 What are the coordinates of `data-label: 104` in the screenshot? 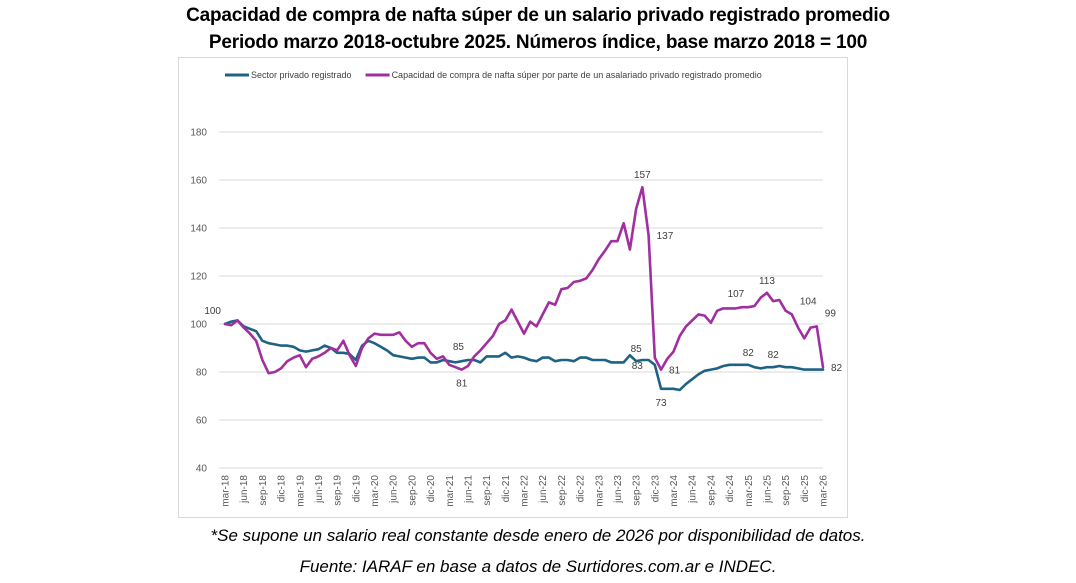 It's located at (808, 301).